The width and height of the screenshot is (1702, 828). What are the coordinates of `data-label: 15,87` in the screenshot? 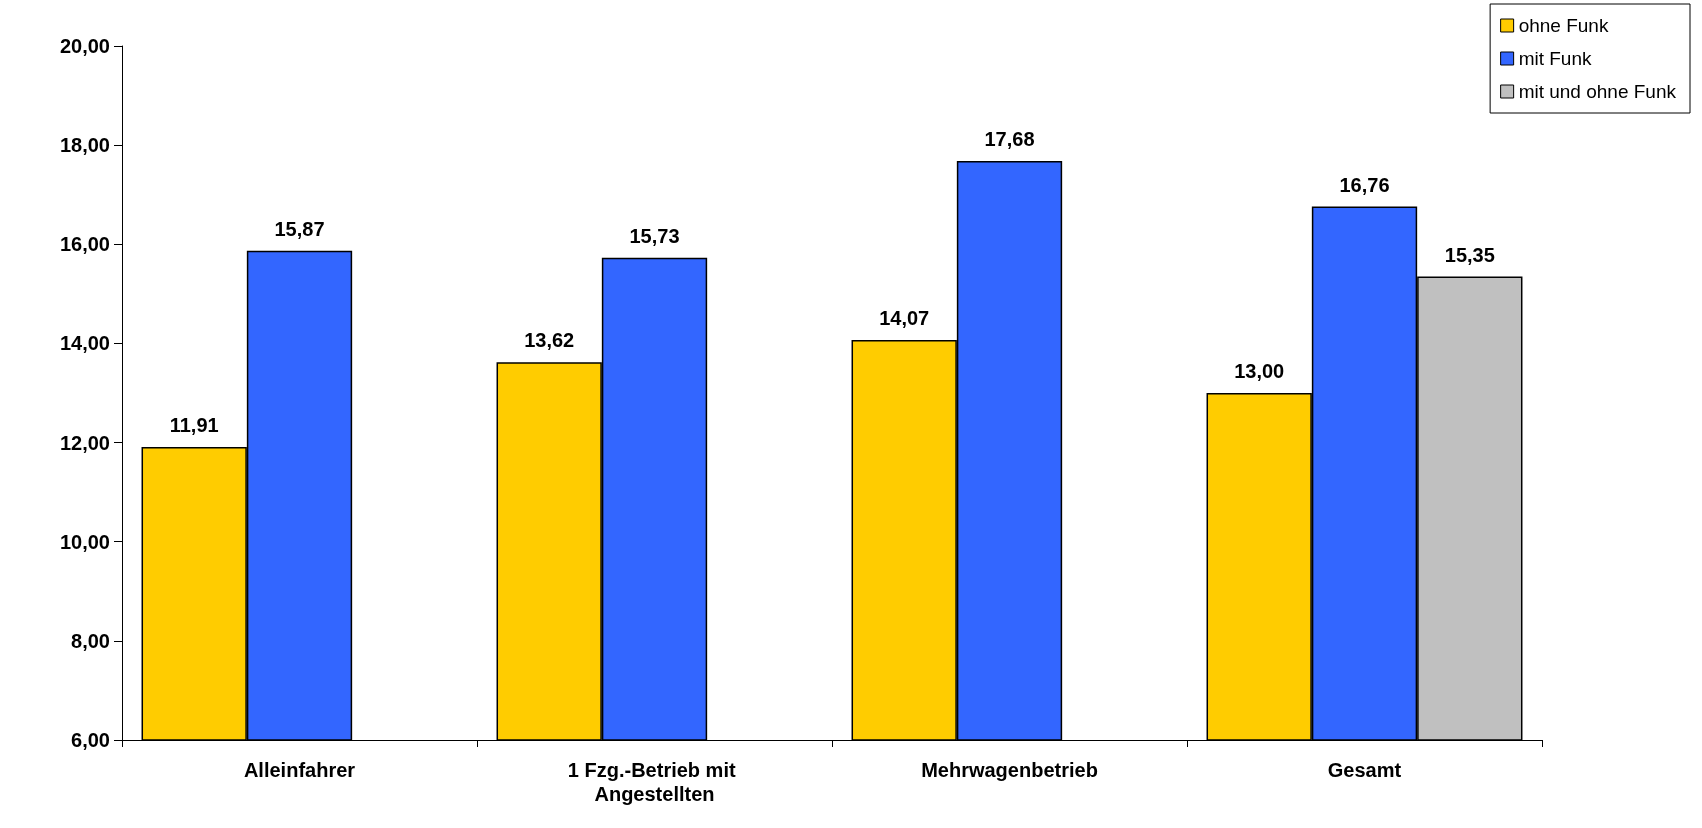 It's located at (299, 228).